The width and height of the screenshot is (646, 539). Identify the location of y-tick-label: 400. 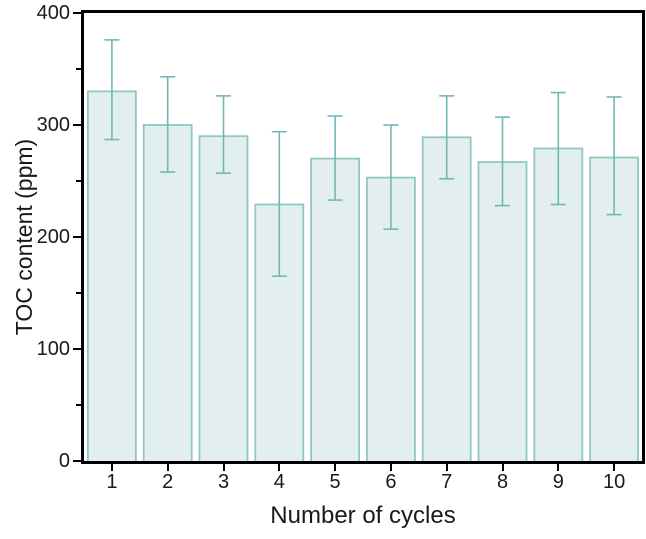
(53, 13).